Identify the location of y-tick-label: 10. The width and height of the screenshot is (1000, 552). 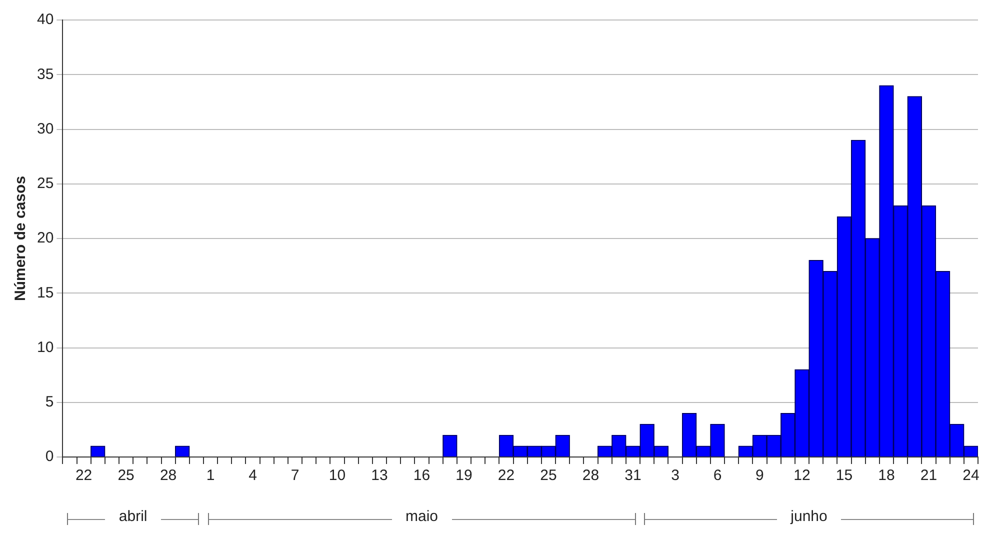
(45, 347).